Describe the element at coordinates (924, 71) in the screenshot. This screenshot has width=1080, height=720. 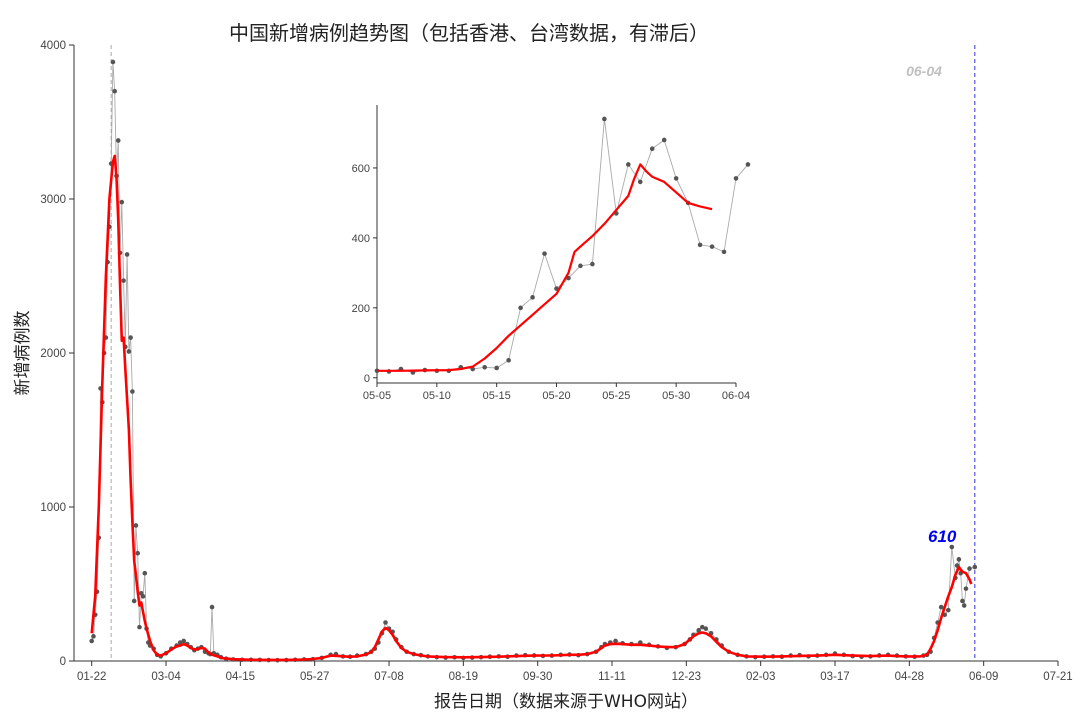
I see `latest-date-label: 06-04` at that location.